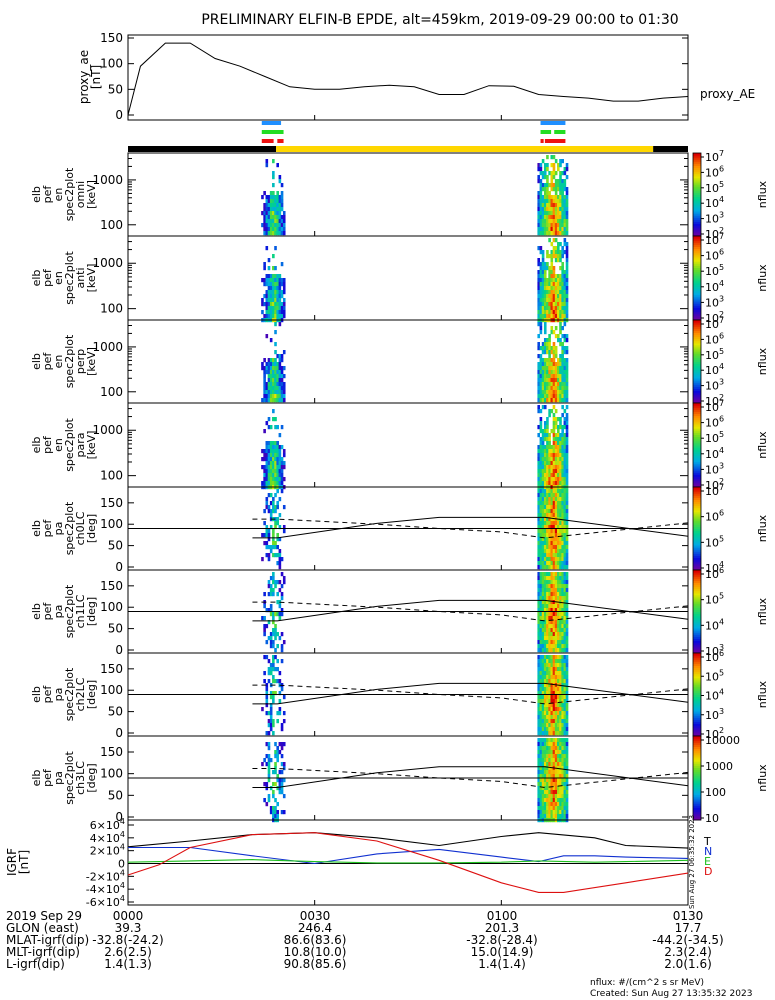  What do you see at coordinates (119, 817) in the screenshot?
I see `y-tick-label: 0` at bounding box center [119, 817].